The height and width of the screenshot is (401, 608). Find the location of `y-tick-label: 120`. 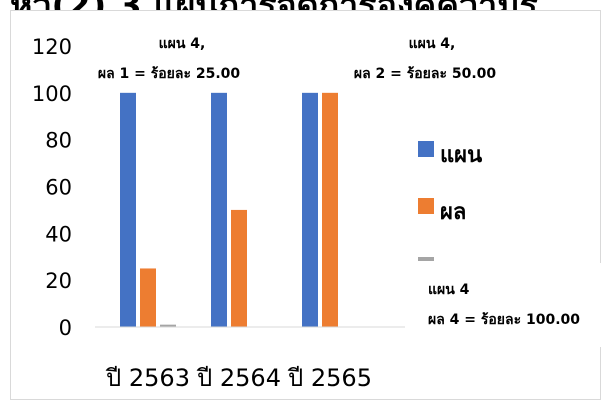

y-tick-label: 120 is located at coordinates (52, 47).